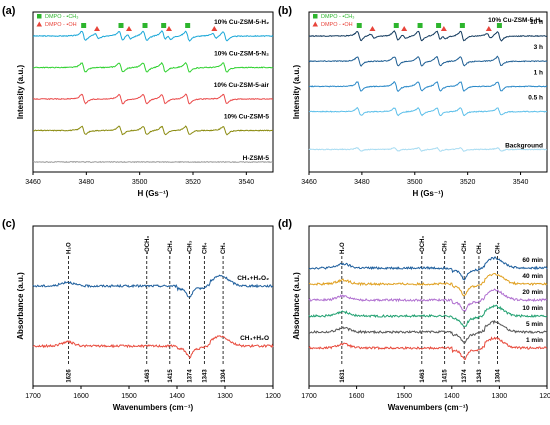 This screenshot has width=550, height=425. I want to click on series-label: 10% Cu-ZSM-5-air, so click(242, 85).